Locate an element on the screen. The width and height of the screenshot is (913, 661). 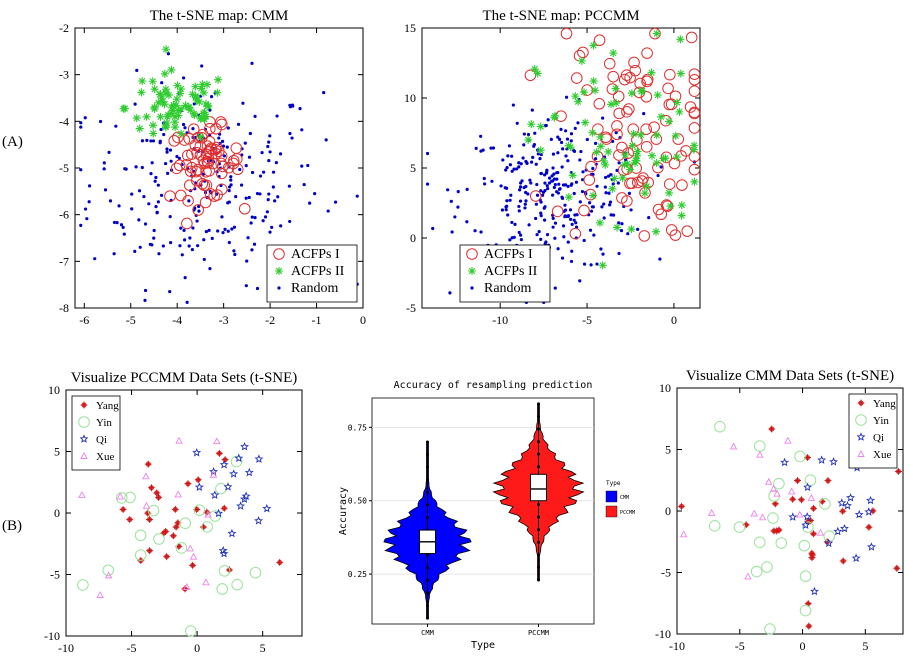
chart-title: Accuracy of resampling prediction is located at coordinates (493, 385).